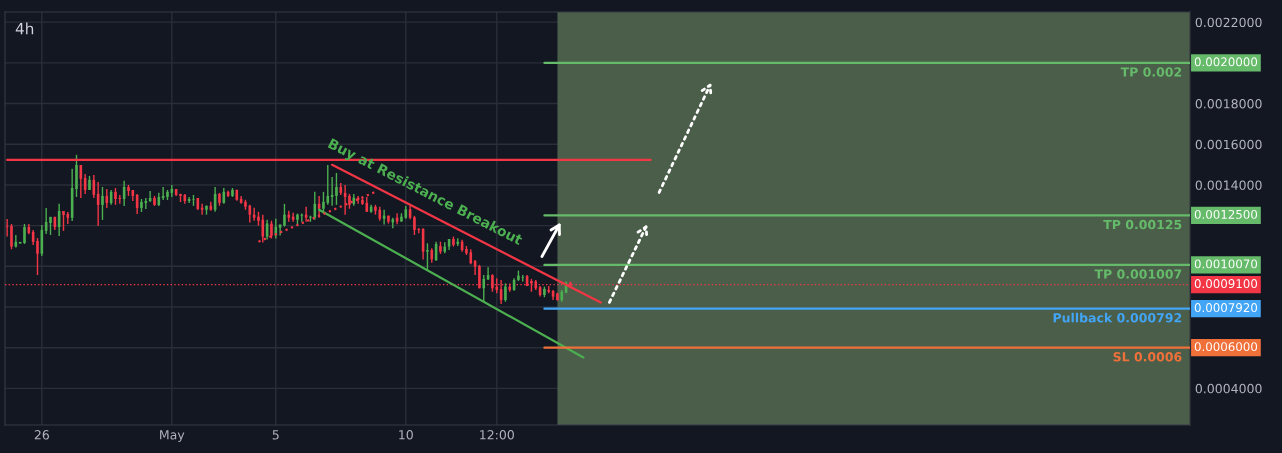 Image resolution: width=1282 pixels, height=453 pixels. What do you see at coordinates (1151, 72) in the screenshot?
I see `series-label: TP 0.002` at bounding box center [1151, 72].